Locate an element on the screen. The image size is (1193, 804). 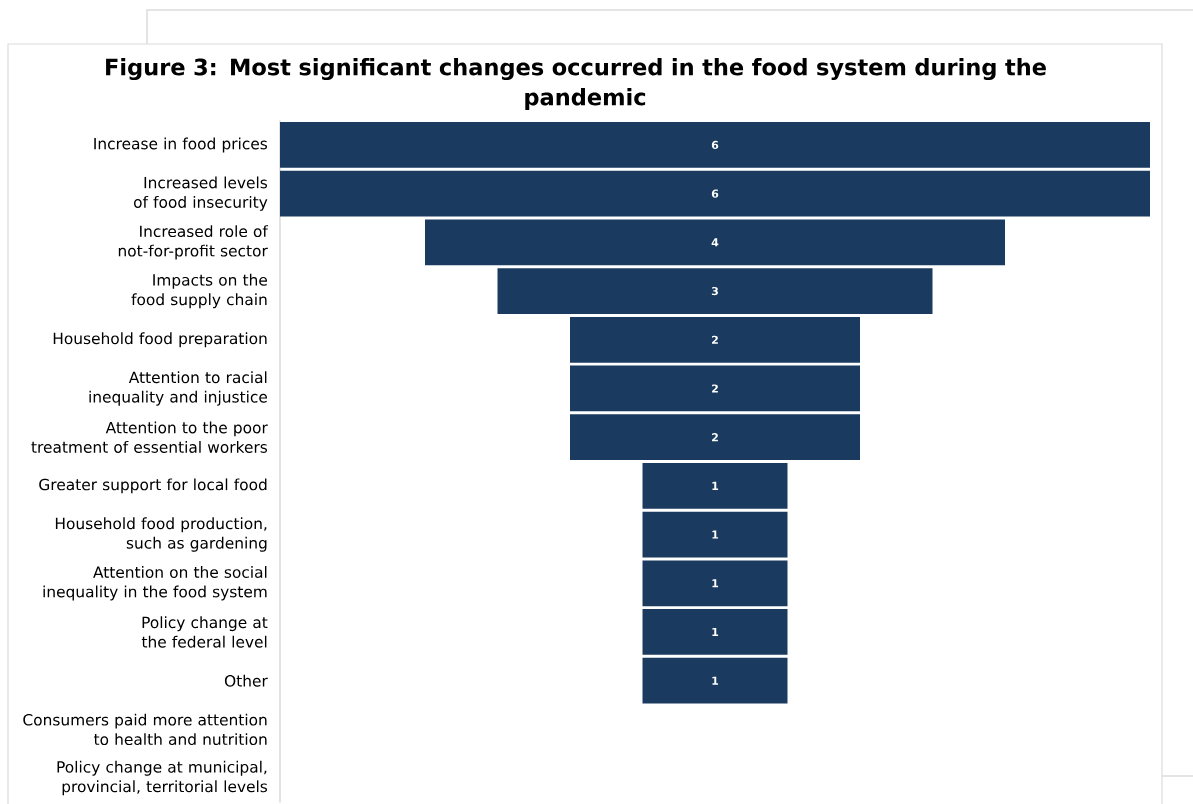
text: Figure 3: Most significant changes occurred in the food system during the pandemic is located at coordinates (576, 84).